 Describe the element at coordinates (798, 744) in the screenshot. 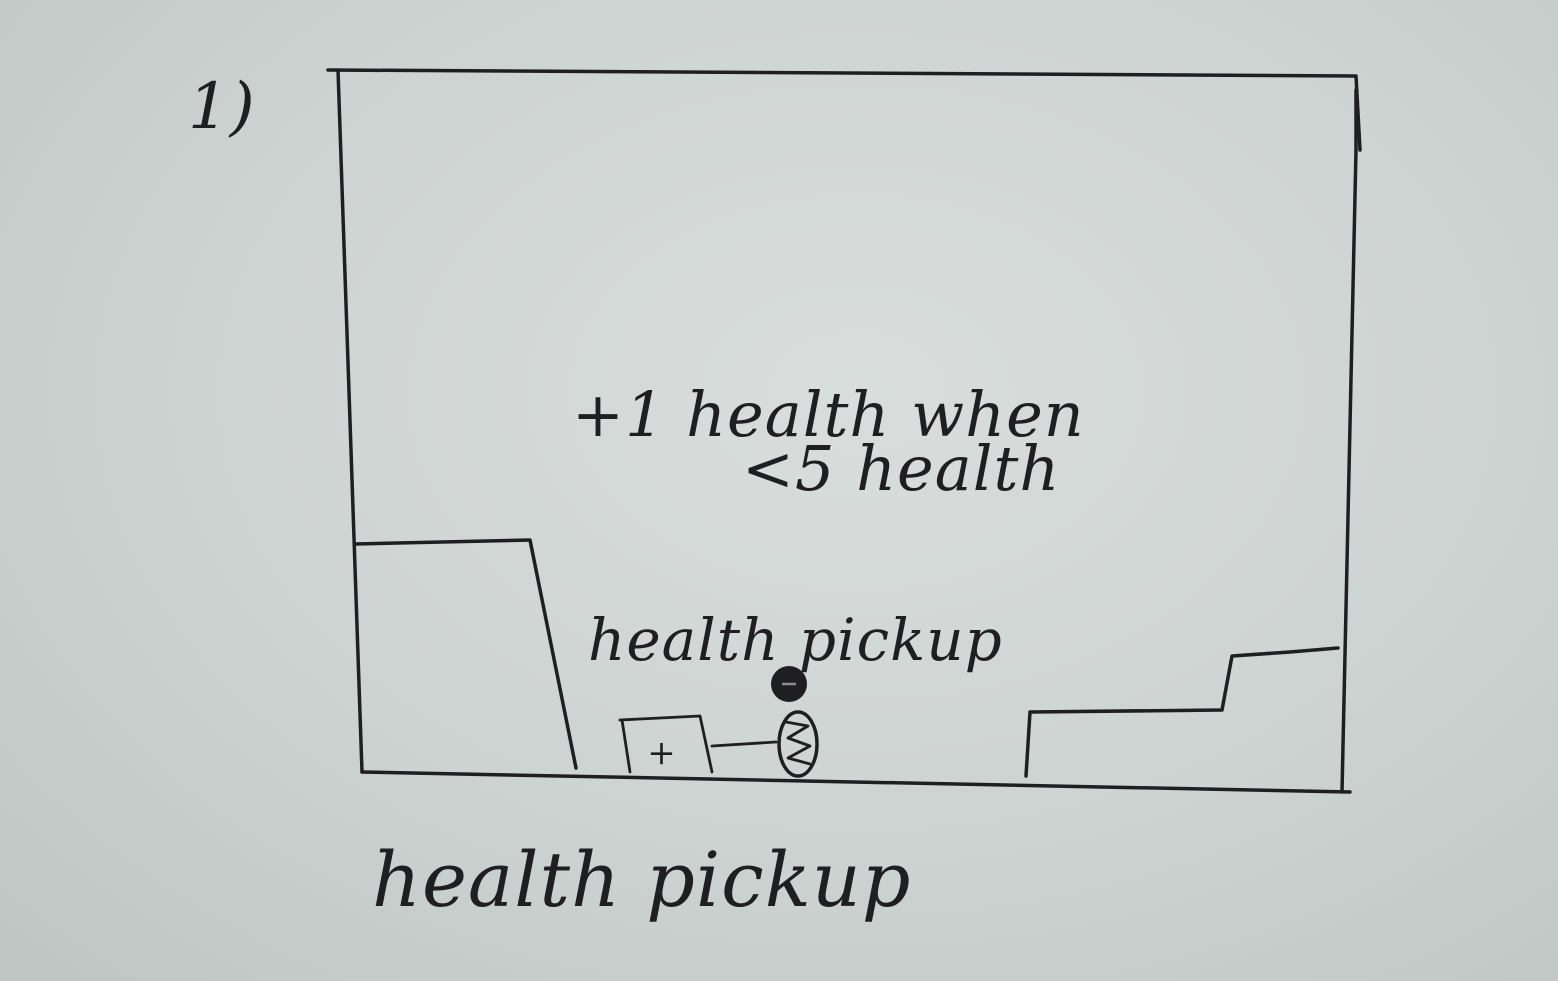

I see `player-character-icon` at that location.